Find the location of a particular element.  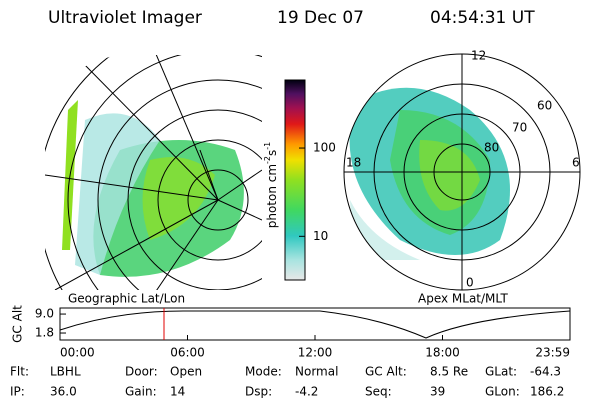

alt-x-tick-label: 12:00 is located at coordinates (315, 353).